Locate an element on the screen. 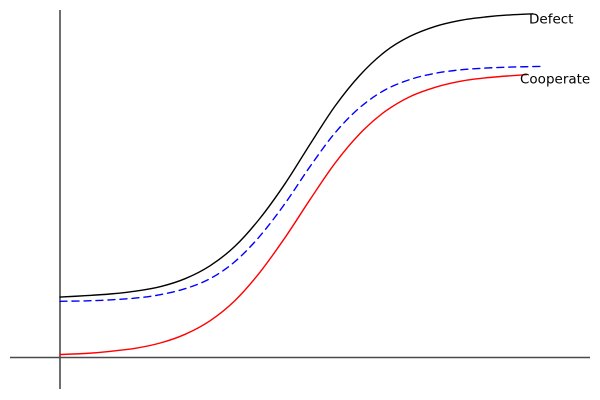 The image size is (600, 400). defect-curve-label: Defect is located at coordinates (551, 20).